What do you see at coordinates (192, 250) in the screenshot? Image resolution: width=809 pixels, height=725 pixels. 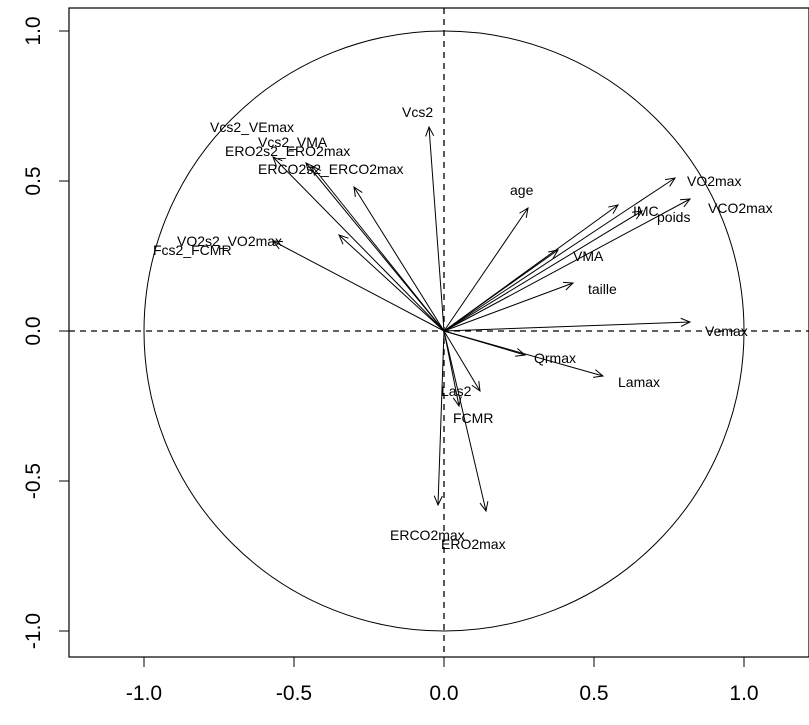 I see `label-Fcs2_FCMR: Fcs2_FCMR` at bounding box center [192, 250].